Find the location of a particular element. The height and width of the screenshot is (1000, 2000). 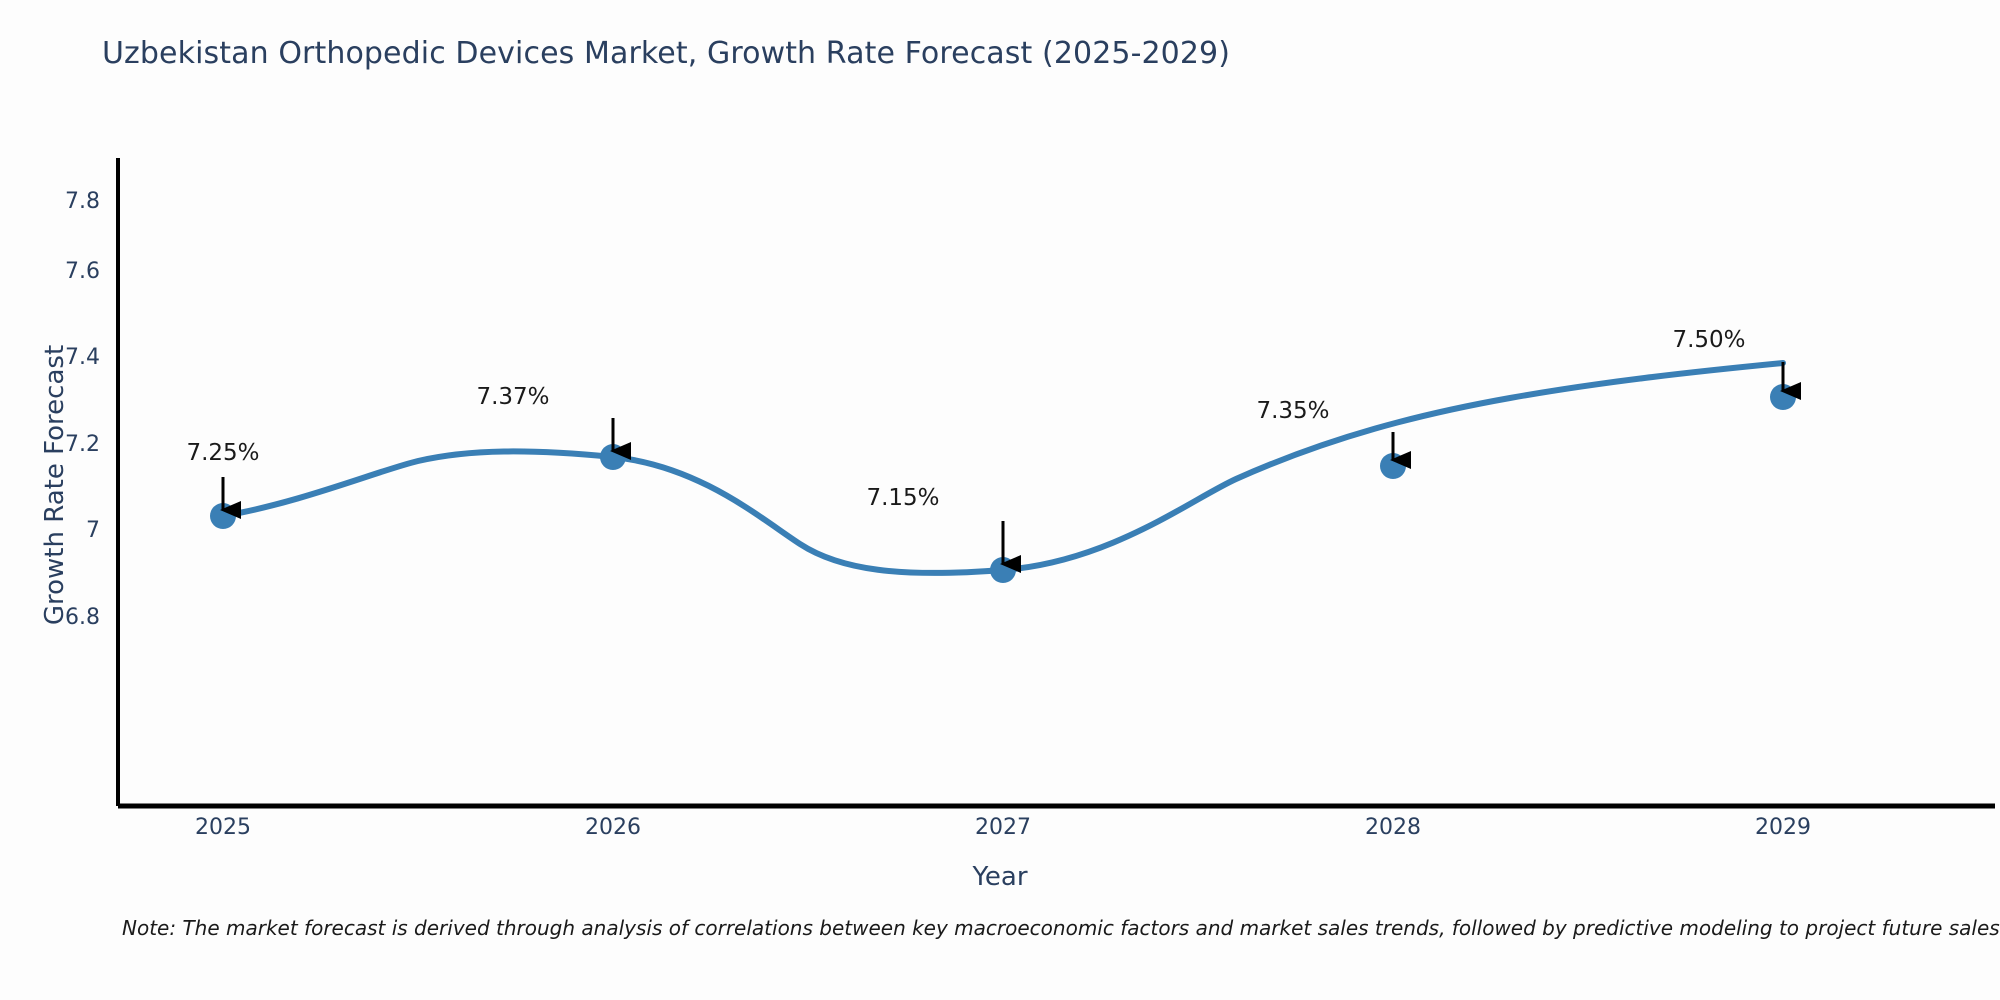

data-point-label: 7.35% is located at coordinates (1293, 411).